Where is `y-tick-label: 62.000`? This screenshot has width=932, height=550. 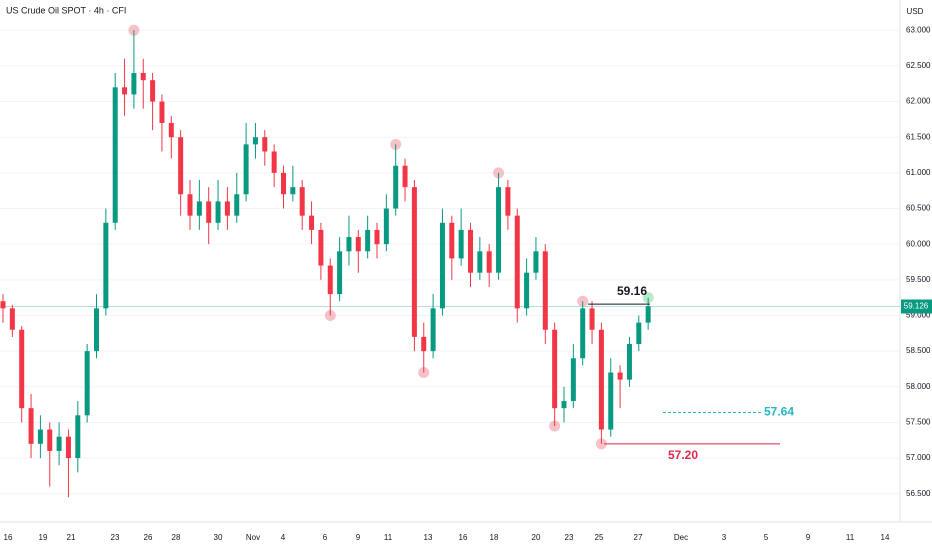
y-tick-label: 62.000 is located at coordinates (918, 101).